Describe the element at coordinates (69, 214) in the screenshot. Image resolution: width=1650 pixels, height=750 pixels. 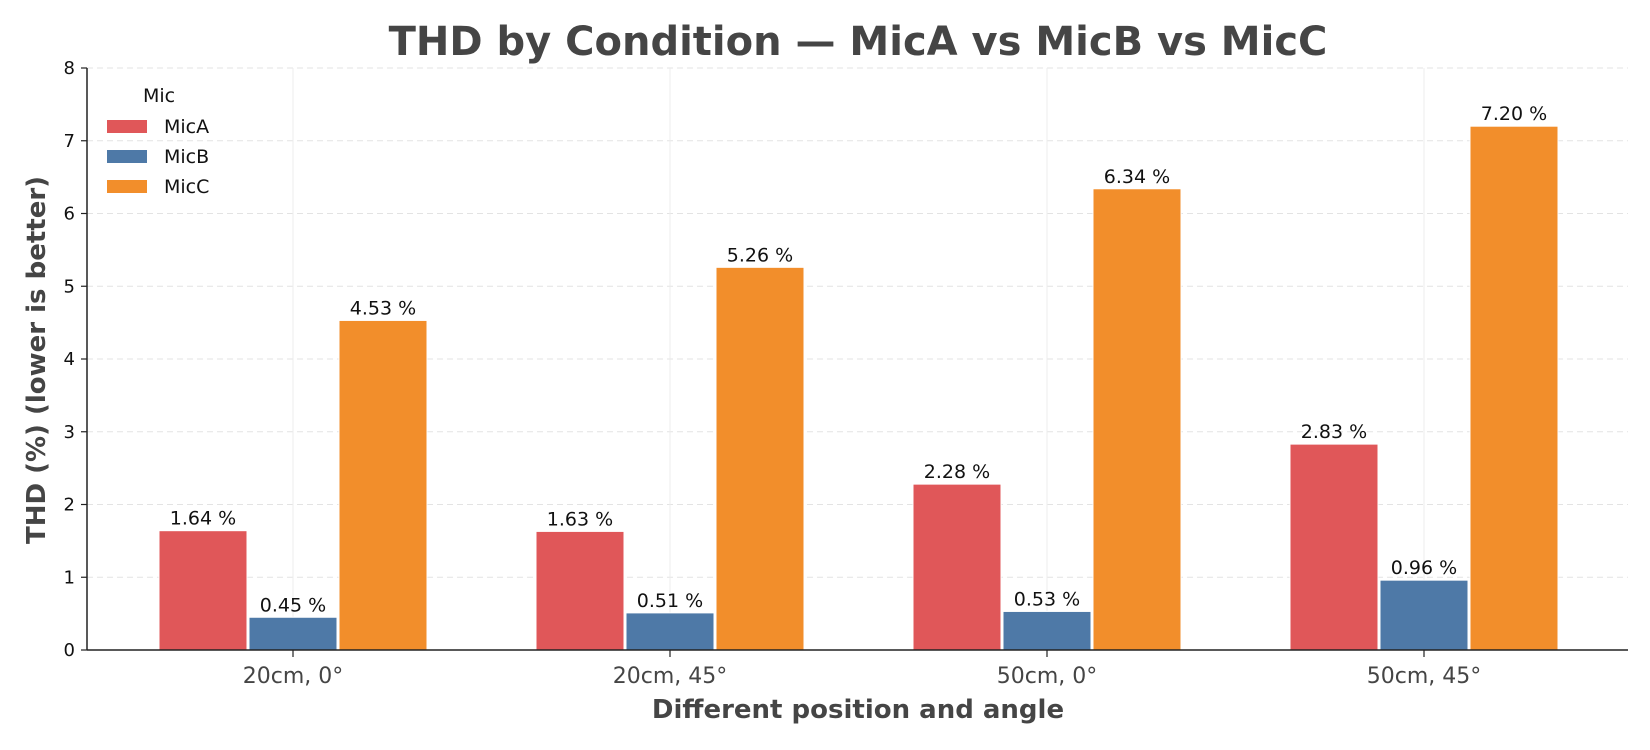
I see `y-tick-label: 6` at that location.